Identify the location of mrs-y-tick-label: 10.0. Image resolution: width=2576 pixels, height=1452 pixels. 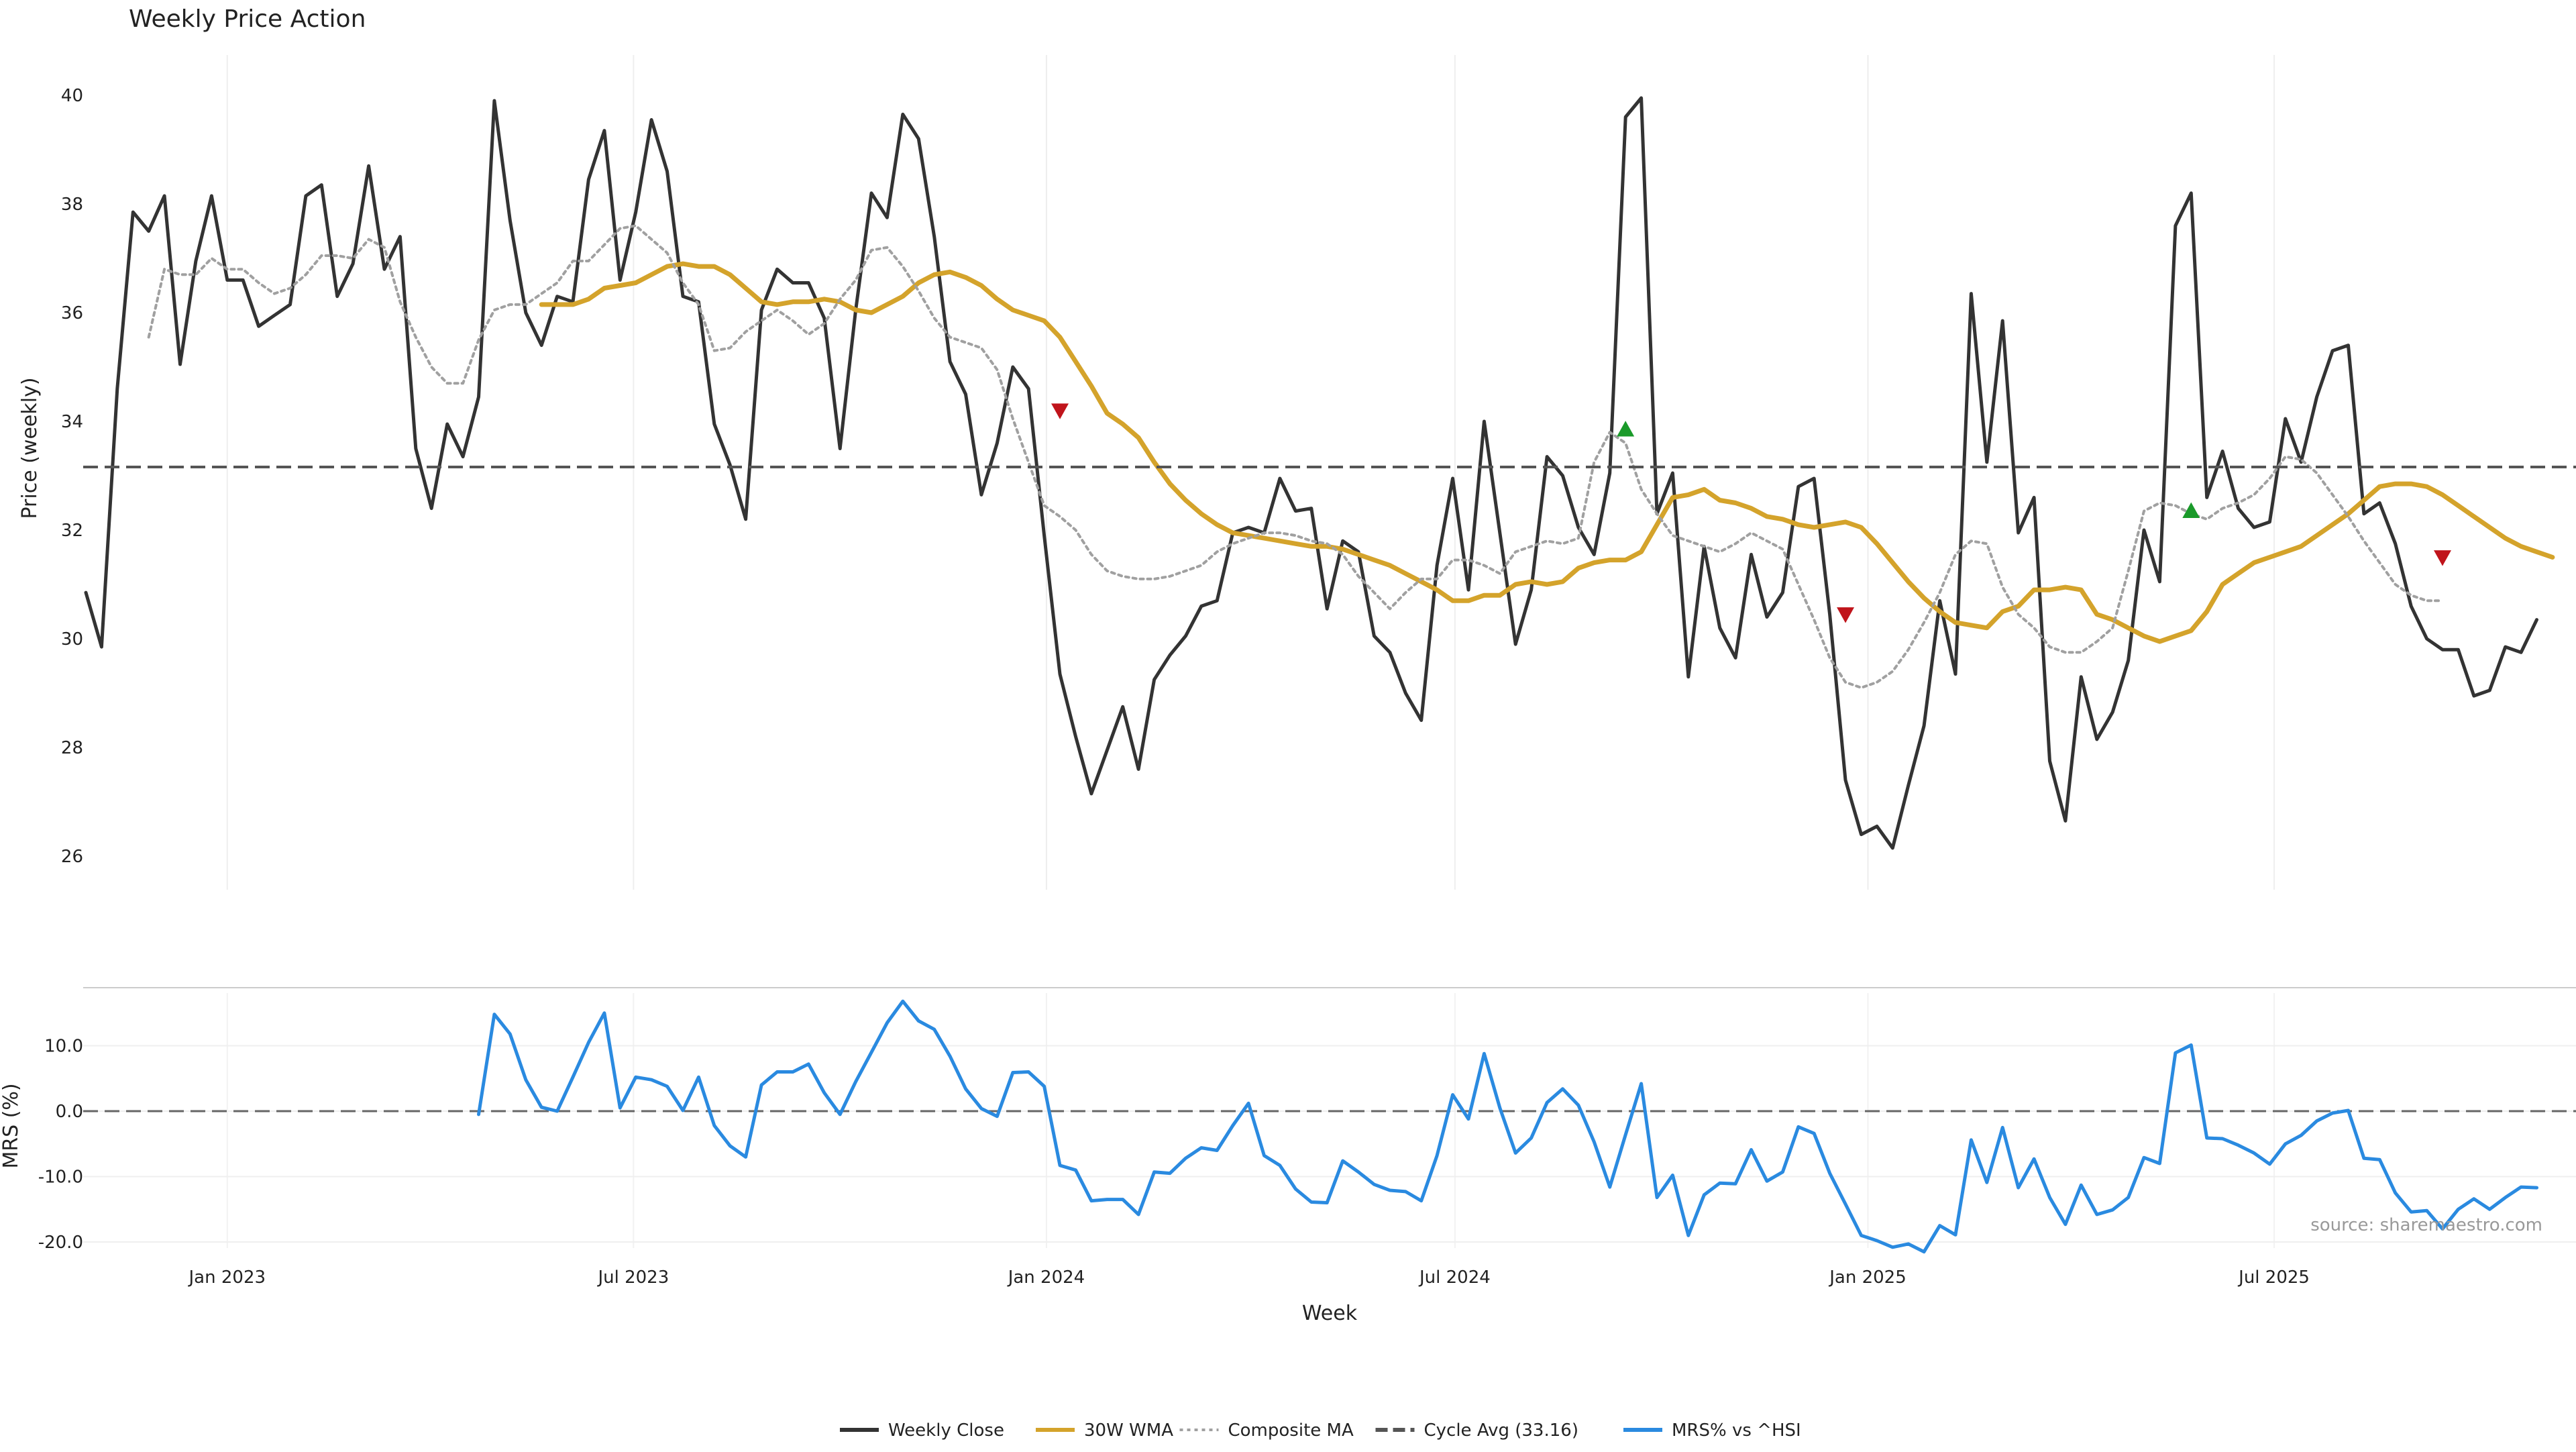
(63, 1047).